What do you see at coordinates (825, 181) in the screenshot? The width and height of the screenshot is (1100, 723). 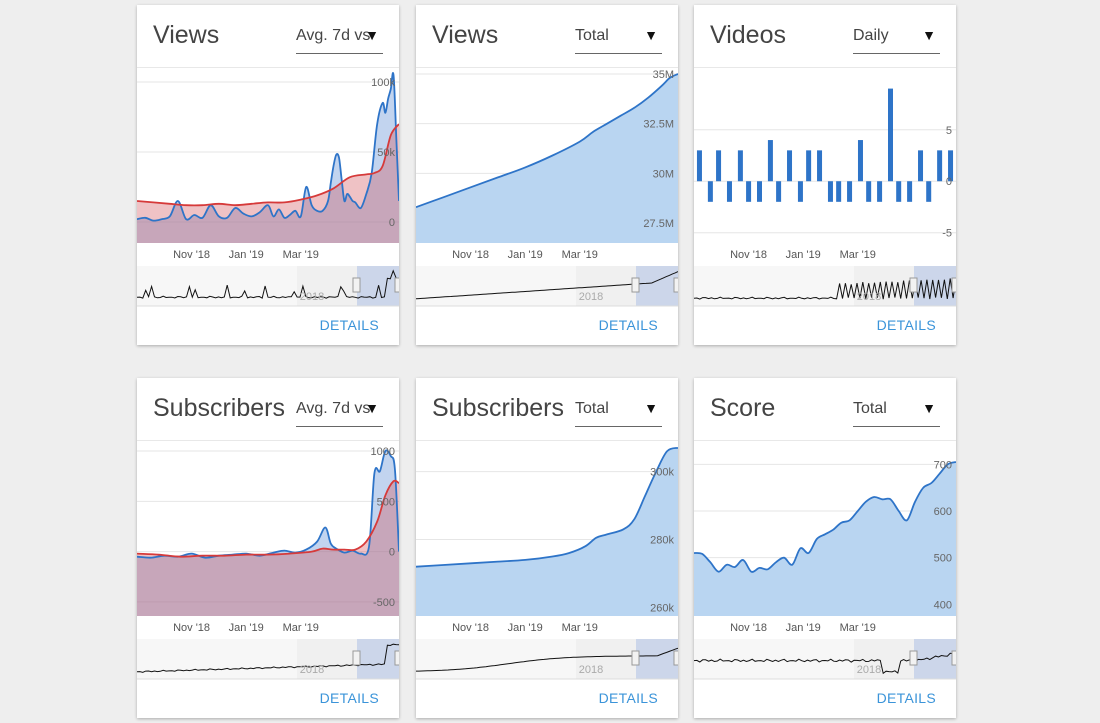 I see `grid-lines` at bounding box center [825, 181].